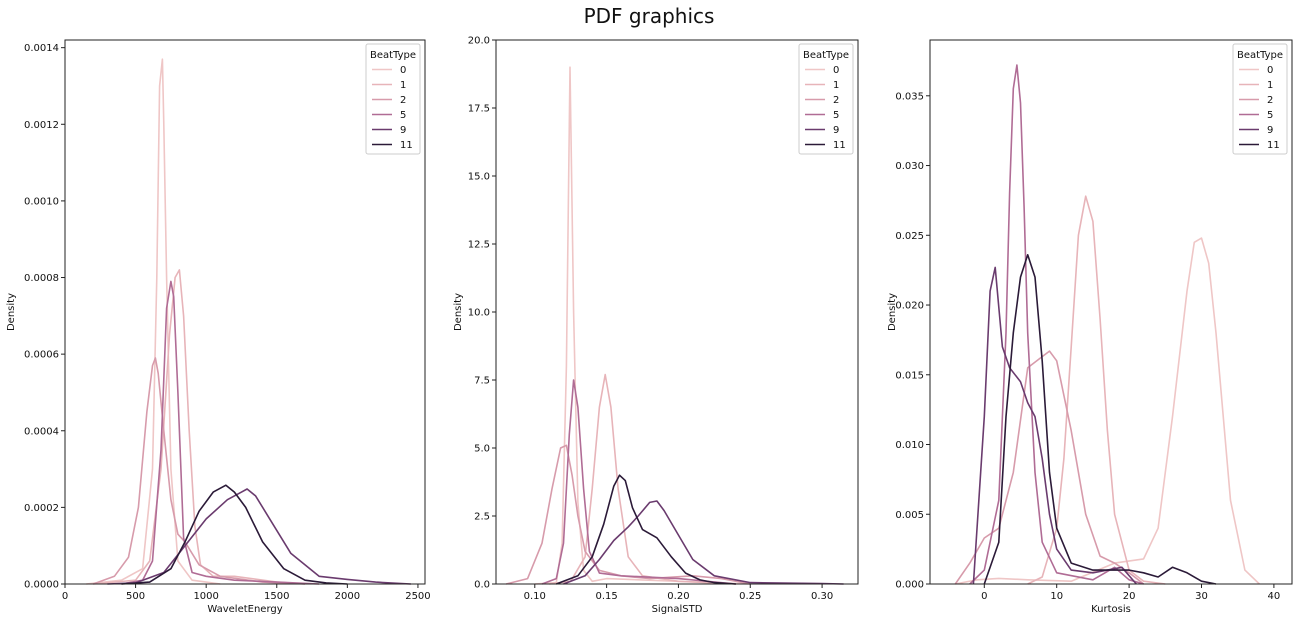 The width and height of the screenshot is (1298, 622). What do you see at coordinates (41, 48) in the screenshot?
I see `y-tick-label: 0.0014` at bounding box center [41, 48].